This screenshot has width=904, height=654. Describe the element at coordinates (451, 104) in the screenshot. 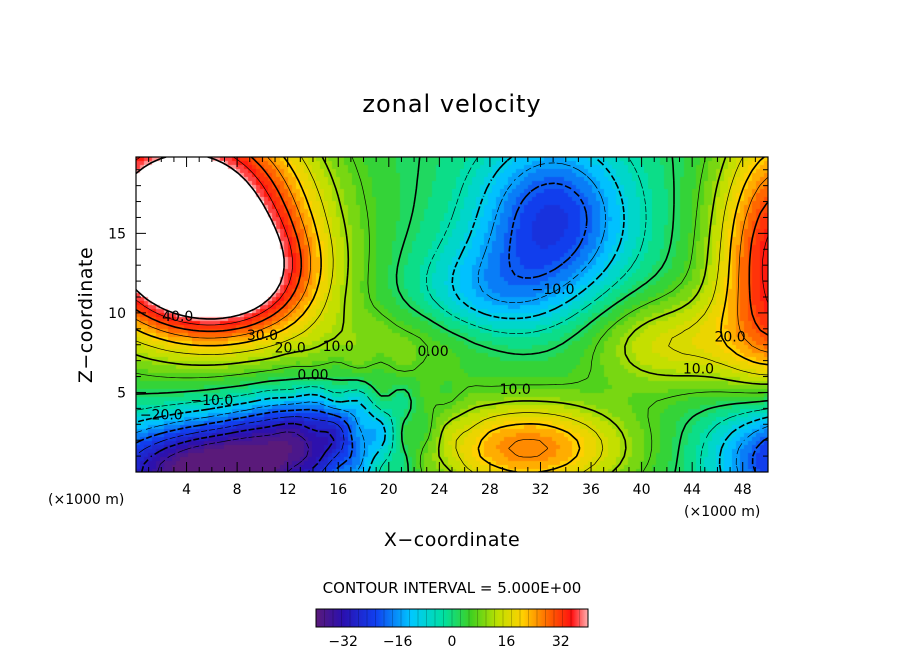

I see `chart-title: zonal velocity` at that location.